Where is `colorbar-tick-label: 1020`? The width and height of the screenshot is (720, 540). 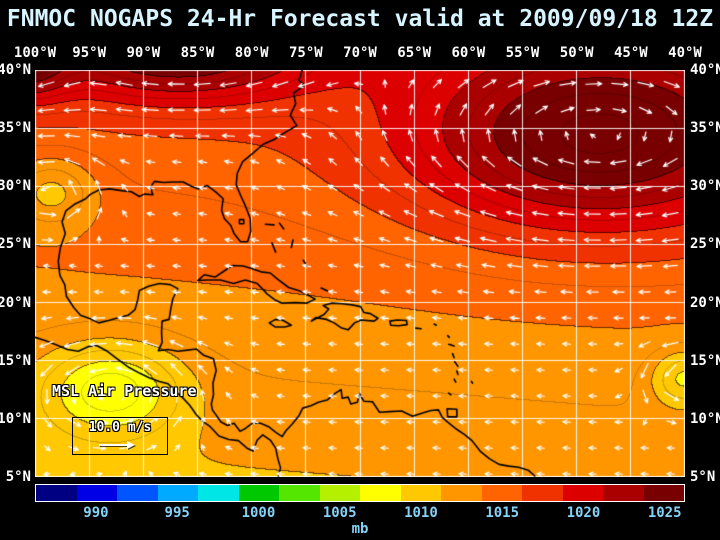
colorbar-tick-label: 1020 is located at coordinates (583, 513).